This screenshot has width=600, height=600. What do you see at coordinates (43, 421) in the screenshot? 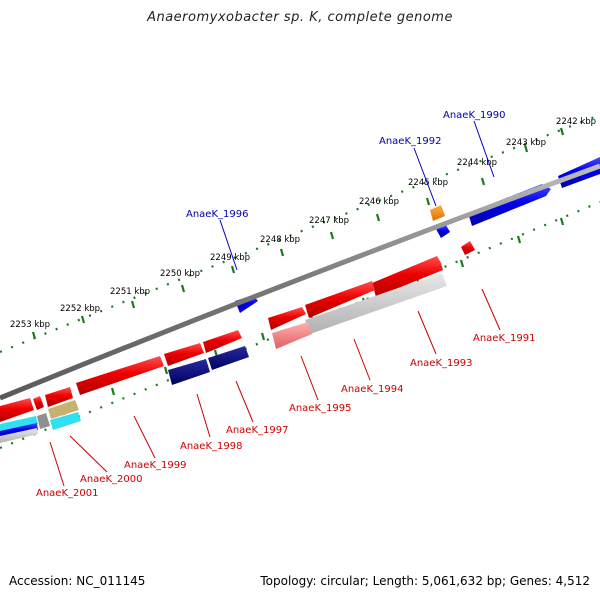
I see `gene-anaek-2001-grey` at bounding box center [43, 421].